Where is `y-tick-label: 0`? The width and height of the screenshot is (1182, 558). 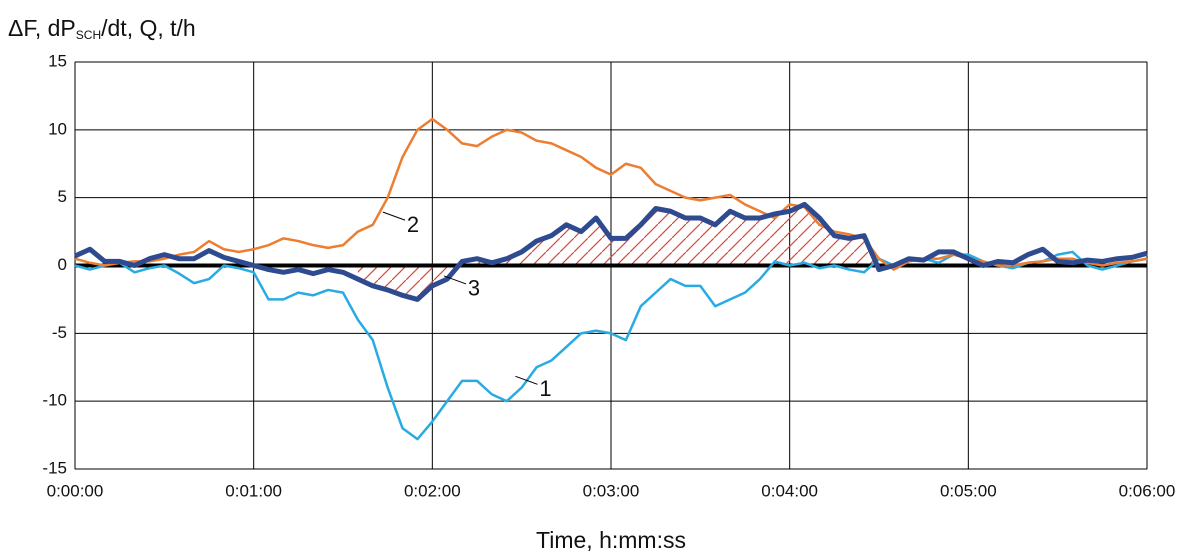
y-tick-label: 0 is located at coordinates (62, 264).